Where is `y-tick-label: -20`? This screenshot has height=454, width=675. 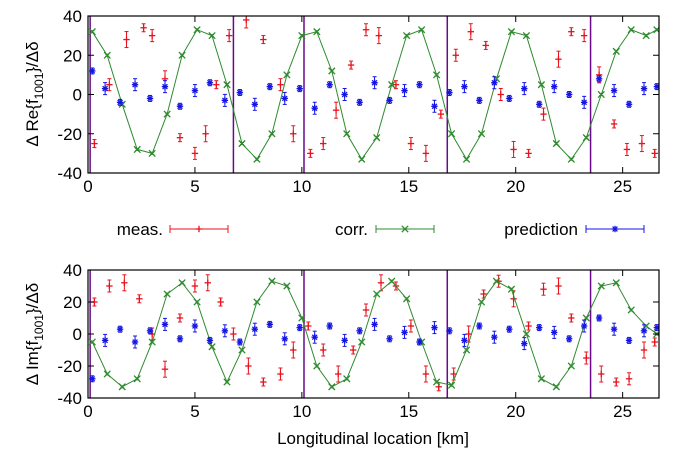
y-tick-label: -20 is located at coordinates (69, 134).